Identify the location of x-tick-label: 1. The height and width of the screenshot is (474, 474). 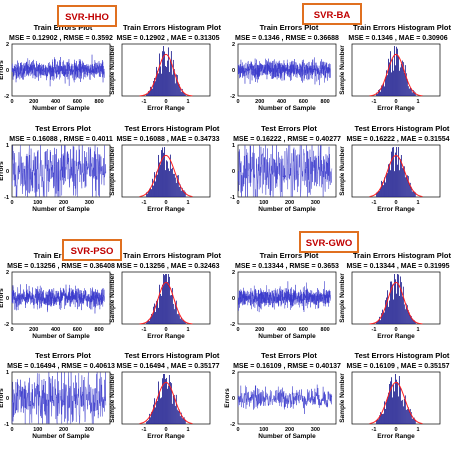
(187, 102).